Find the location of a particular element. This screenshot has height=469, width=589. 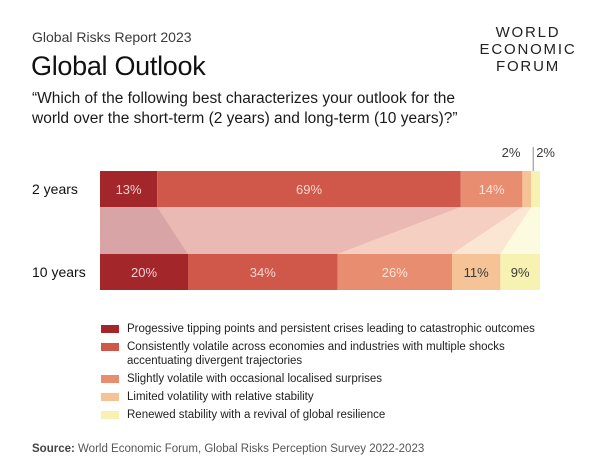

wef-logo: WORLD ECONOMIC FORUM is located at coordinates (528, 49).